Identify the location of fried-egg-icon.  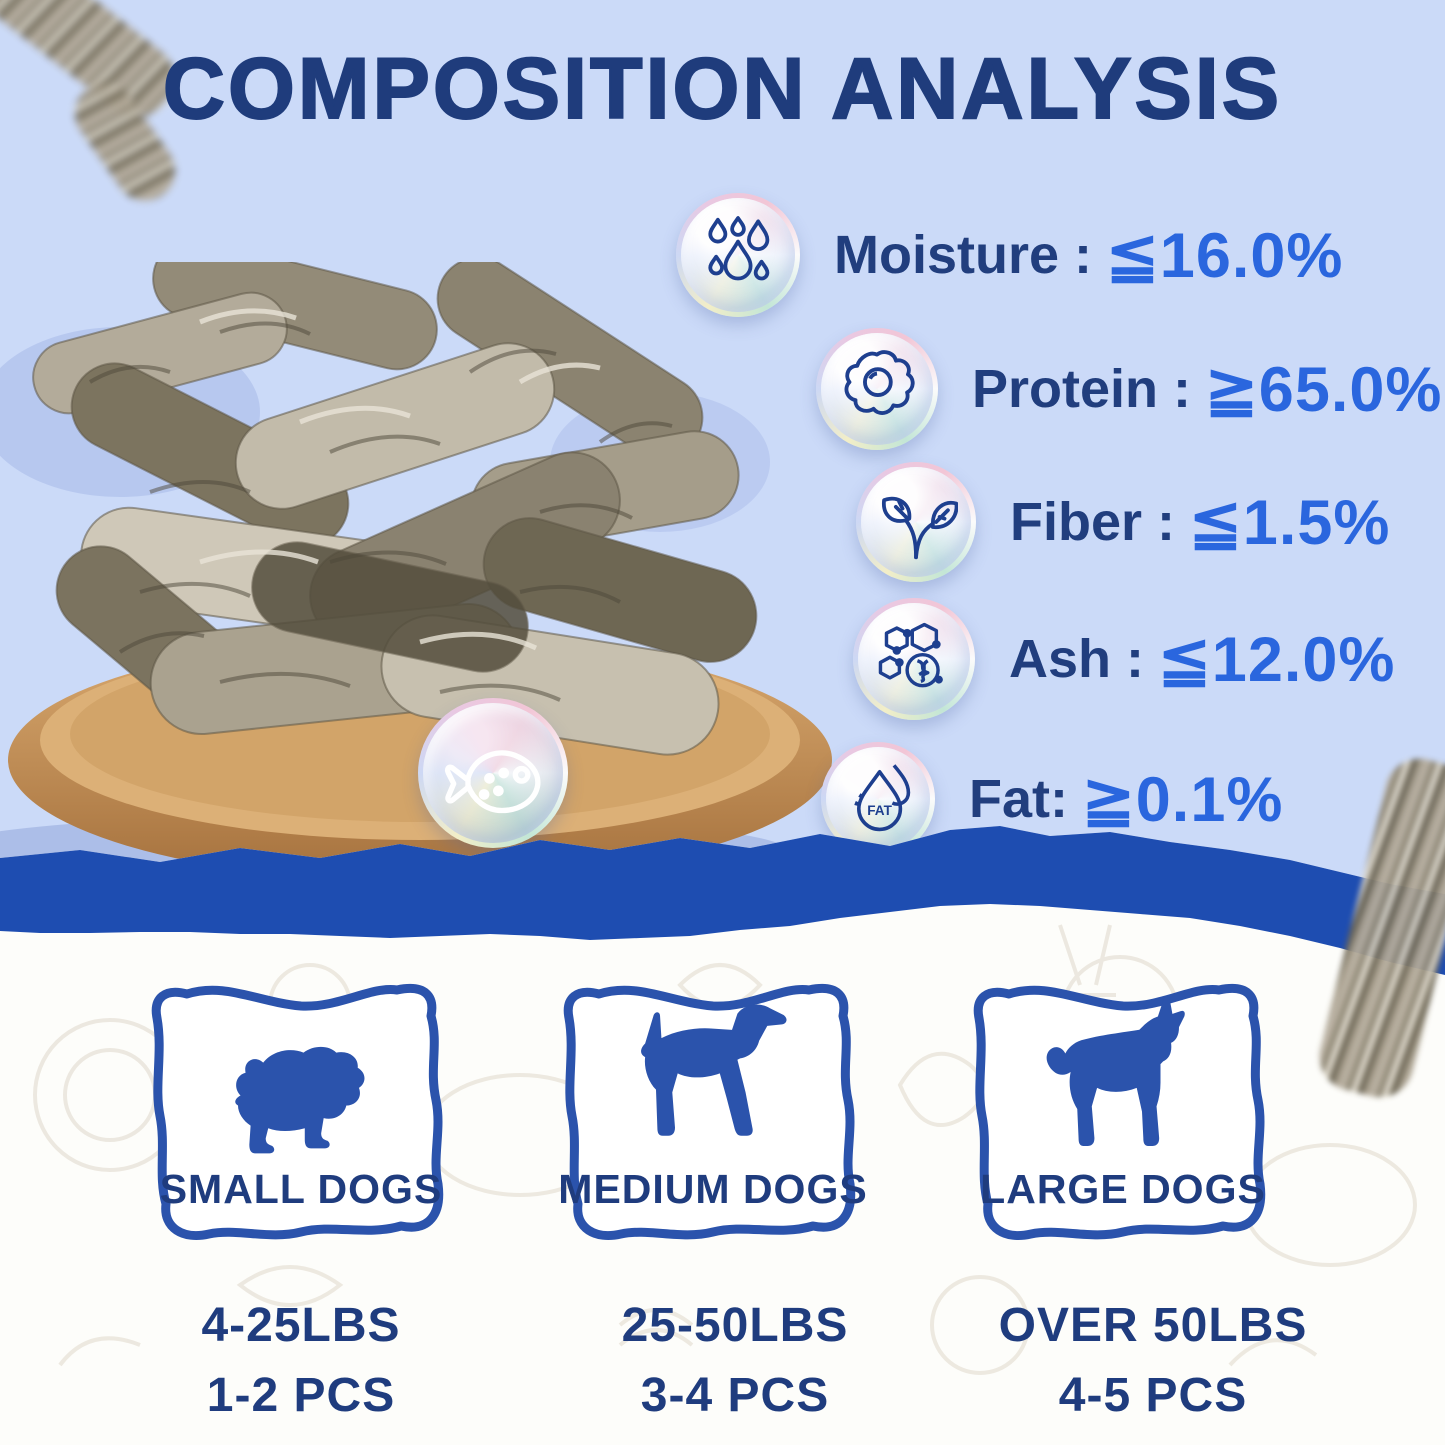
(879, 382).